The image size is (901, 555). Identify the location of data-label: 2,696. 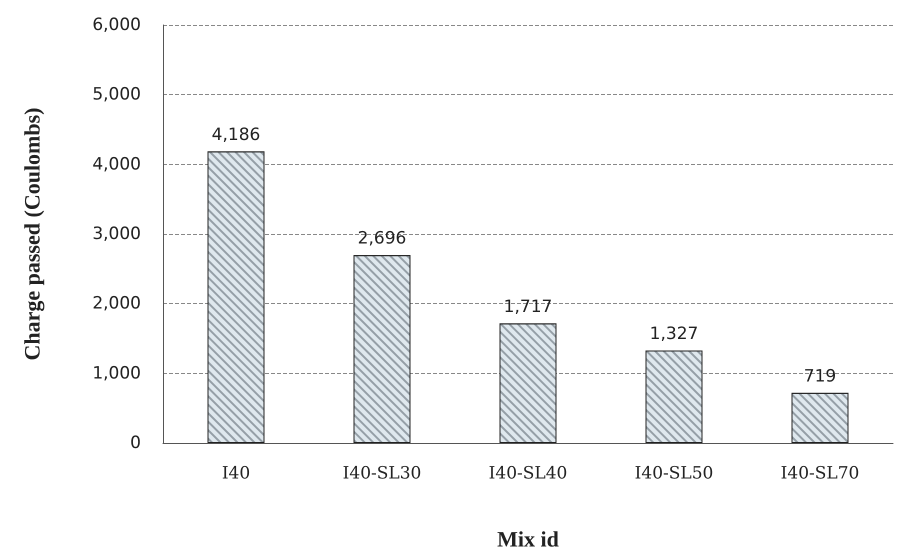
(382, 238).